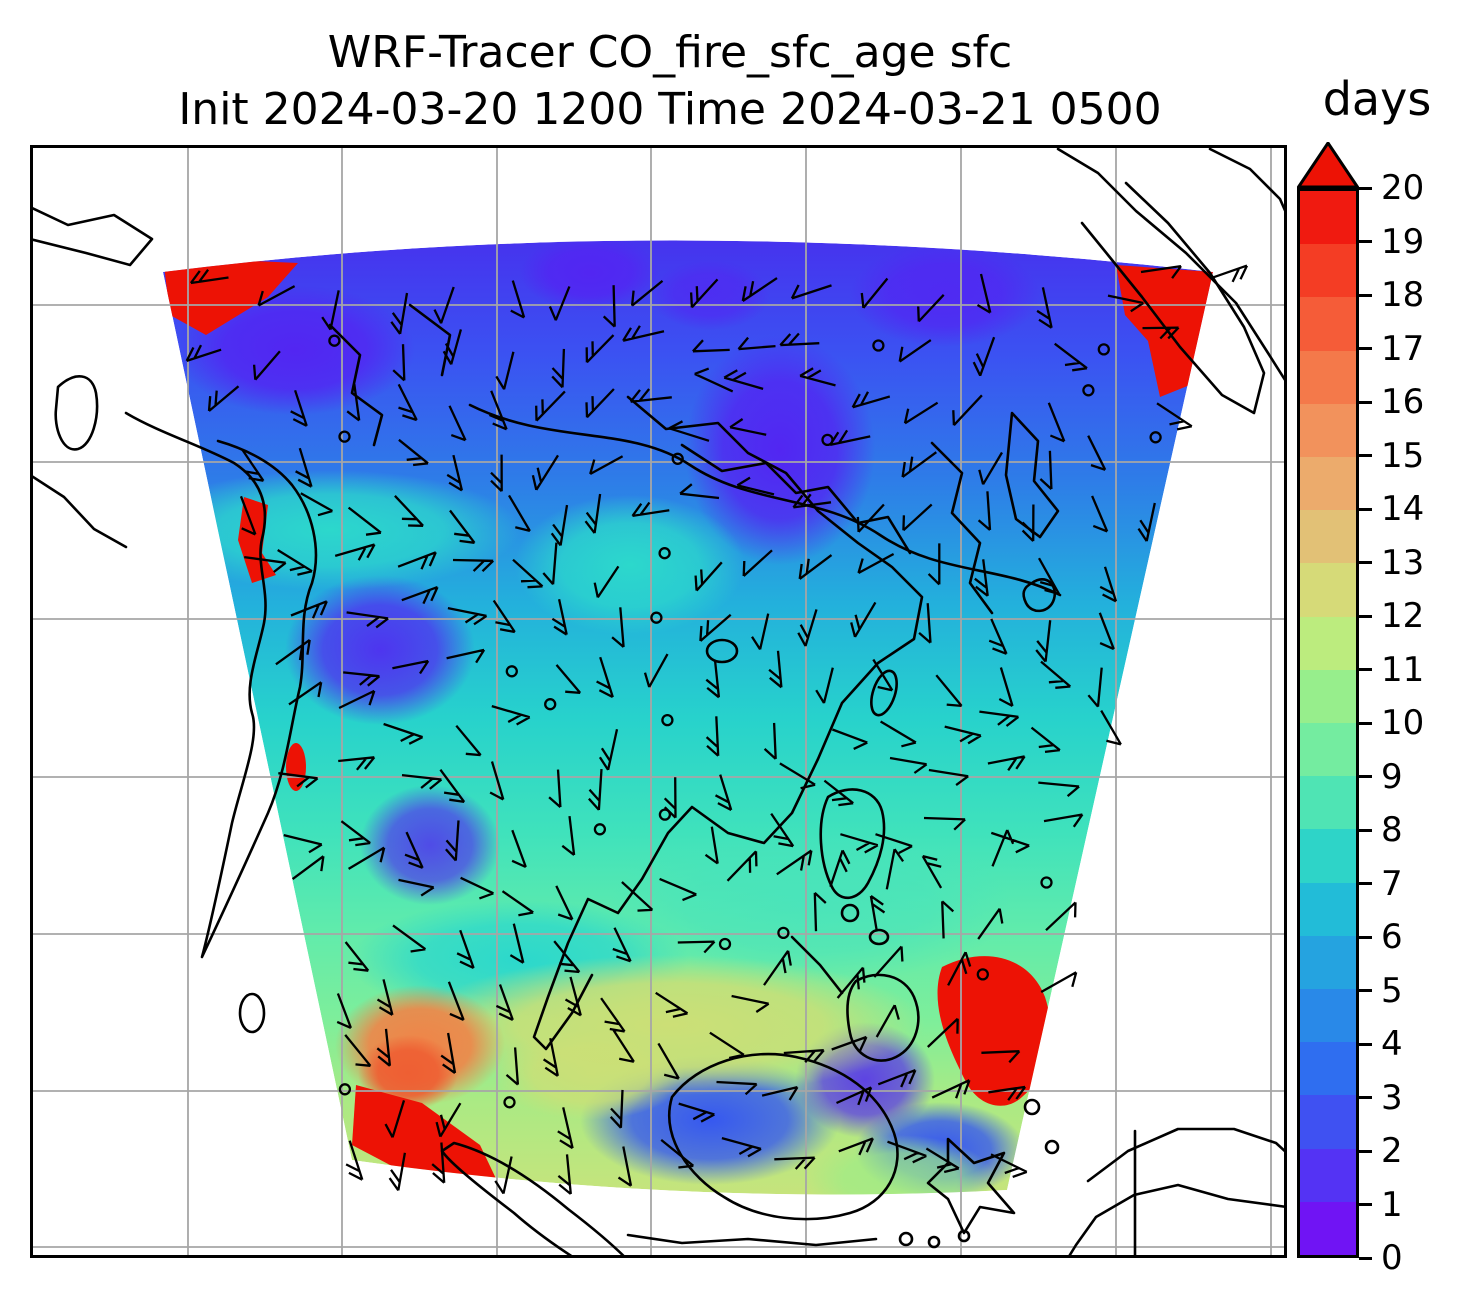 This screenshot has width=1462, height=1306. What do you see at coordinates (221, 685) in the screenshot?
I see `india-coastline` at bounding box center [221, 685].